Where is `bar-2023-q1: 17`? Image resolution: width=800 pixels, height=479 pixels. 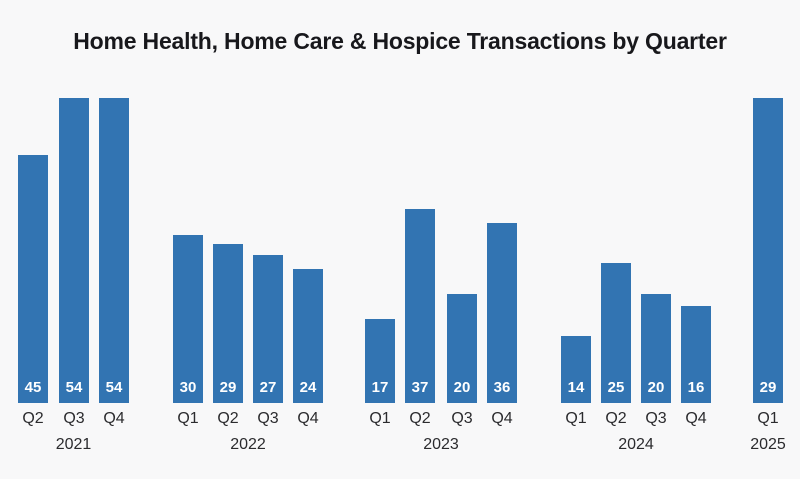
bar-2023-q1: 17 is located at coordinates (380, 361).